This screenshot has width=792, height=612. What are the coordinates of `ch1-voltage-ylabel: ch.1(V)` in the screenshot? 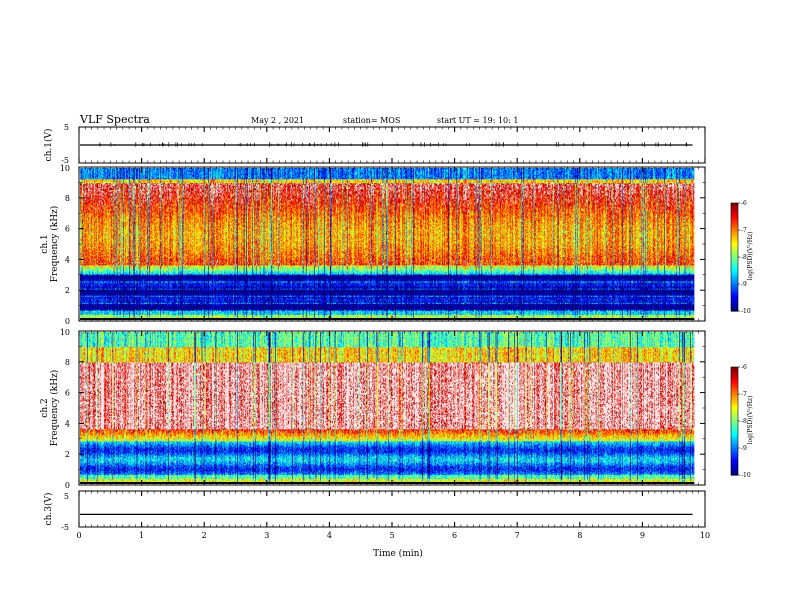 It's located at (48, 145).